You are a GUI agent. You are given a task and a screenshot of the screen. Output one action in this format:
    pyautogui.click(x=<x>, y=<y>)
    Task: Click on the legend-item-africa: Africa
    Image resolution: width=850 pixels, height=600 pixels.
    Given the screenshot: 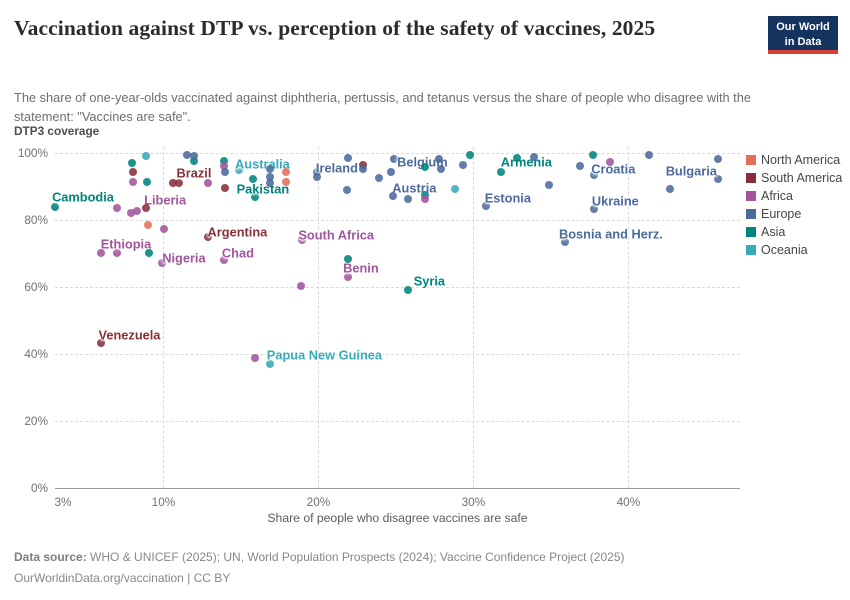 What is the action you would take?
    pyautogui.click(x=794, y=196)
    